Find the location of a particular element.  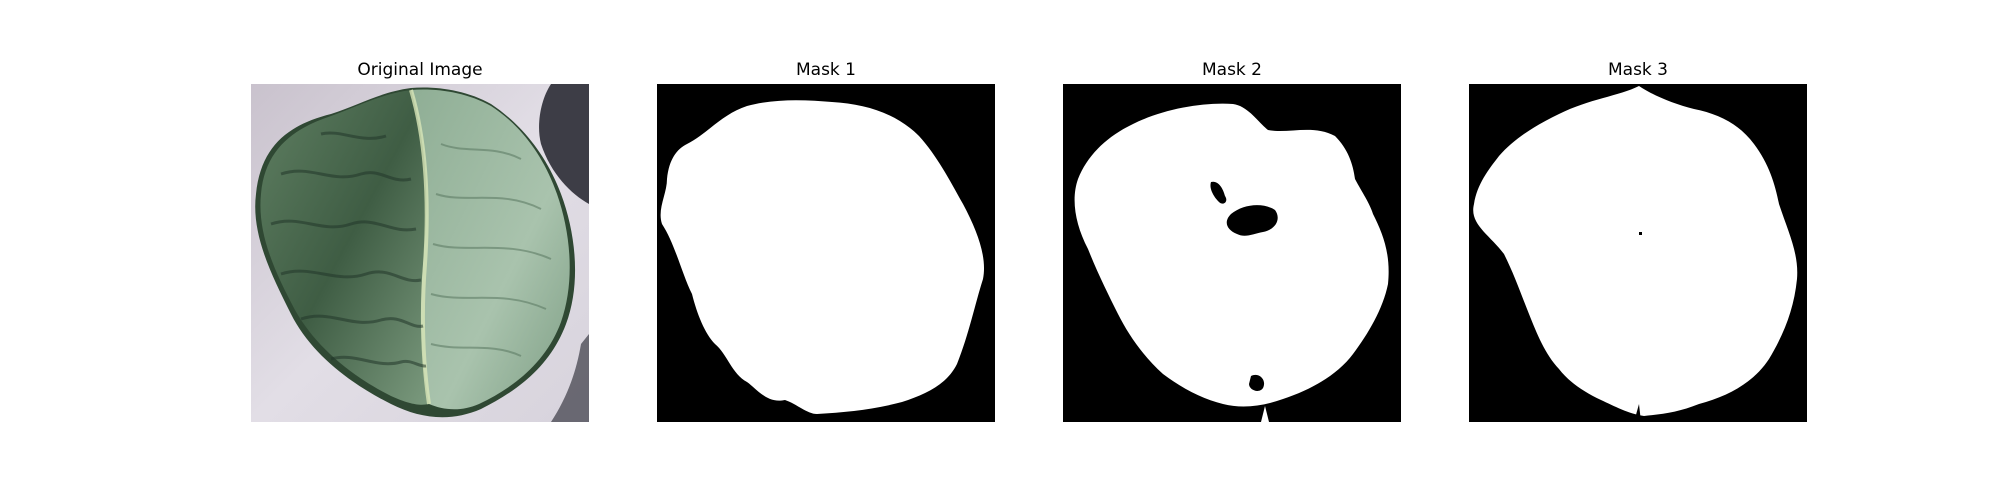

panel-mask-1: Mask 1 is located at coordinates (826, 239).